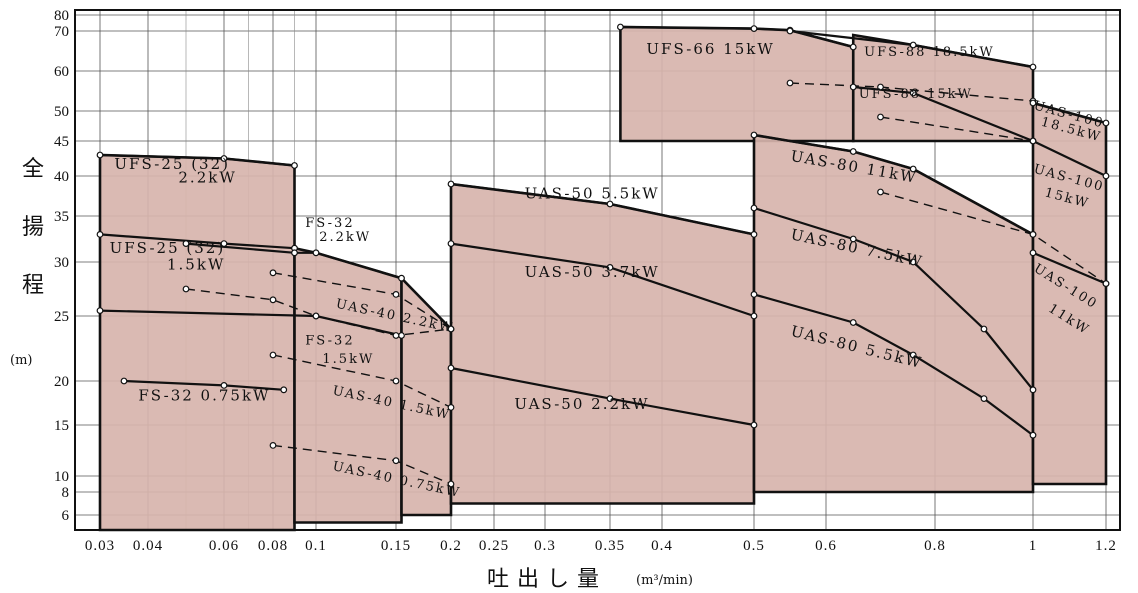 Image resolution: width=1138 pixels, height=593 pixels. What do you see at coordinates (61, 16) in the screenshot?
I see `y-tick-label: 80` at bounding box center [61, 16].